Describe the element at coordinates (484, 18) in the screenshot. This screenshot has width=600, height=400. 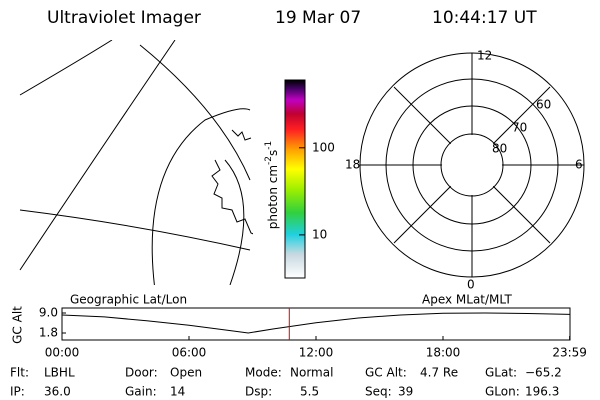
I see `time: 10:44:17 UT` at that location.